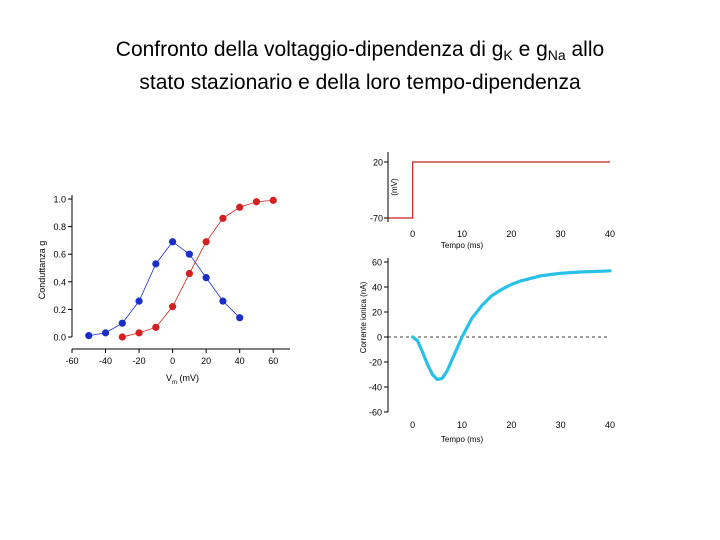 The width and height of the screenshot is (720, 540). I want to click on y-tick-label: 0, so click(379, 338).